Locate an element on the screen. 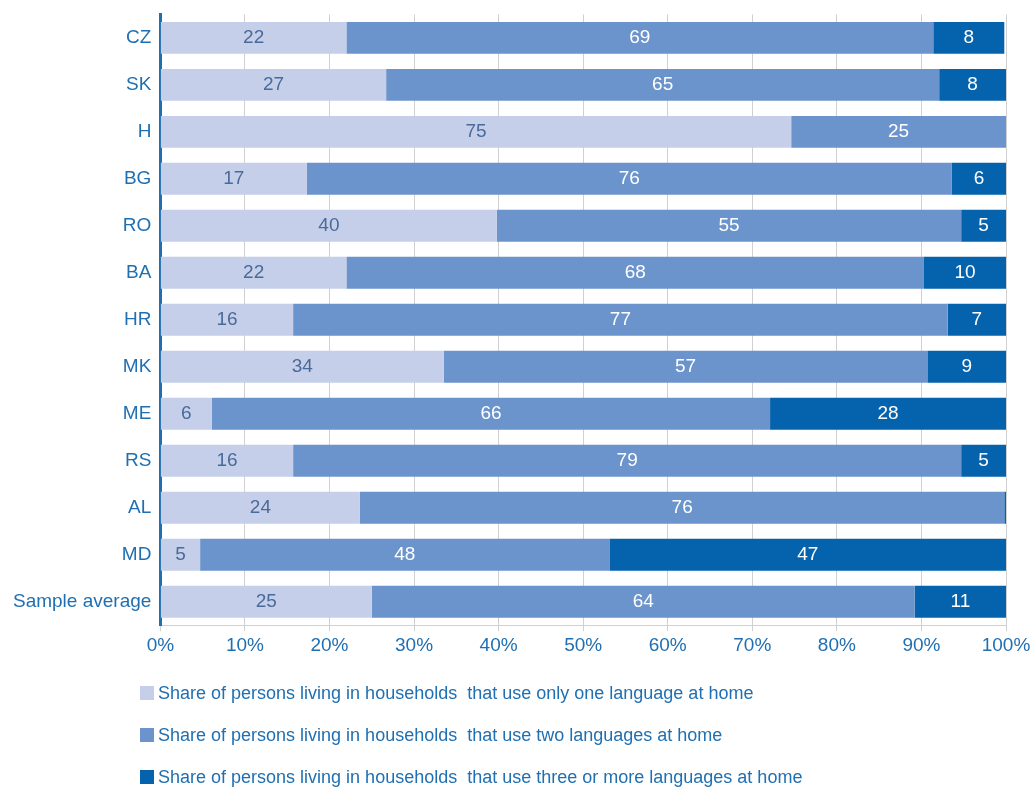 This screenshot has width=1036, height=799. y-tick-label: MD is located at coordinates (136, 553).